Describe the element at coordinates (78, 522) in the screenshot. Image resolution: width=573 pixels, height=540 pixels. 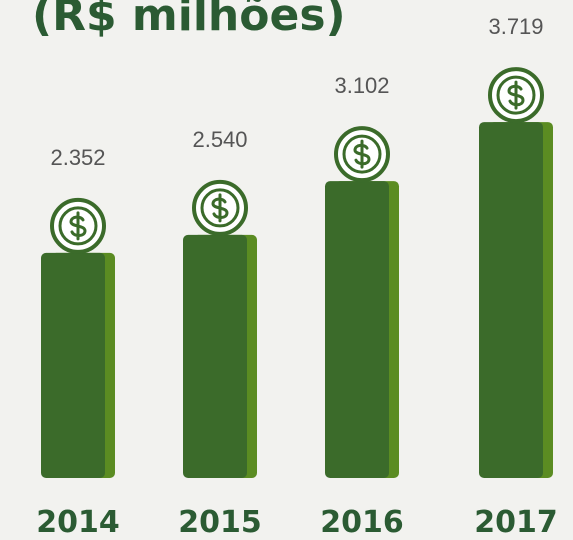
I see `x-tick-label: 2014` at that location.